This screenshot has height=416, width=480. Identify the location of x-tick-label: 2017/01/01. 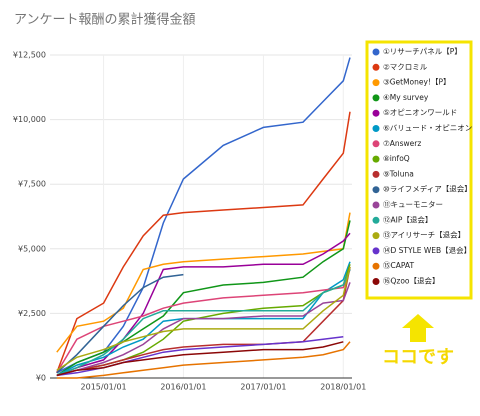
(263, 387).